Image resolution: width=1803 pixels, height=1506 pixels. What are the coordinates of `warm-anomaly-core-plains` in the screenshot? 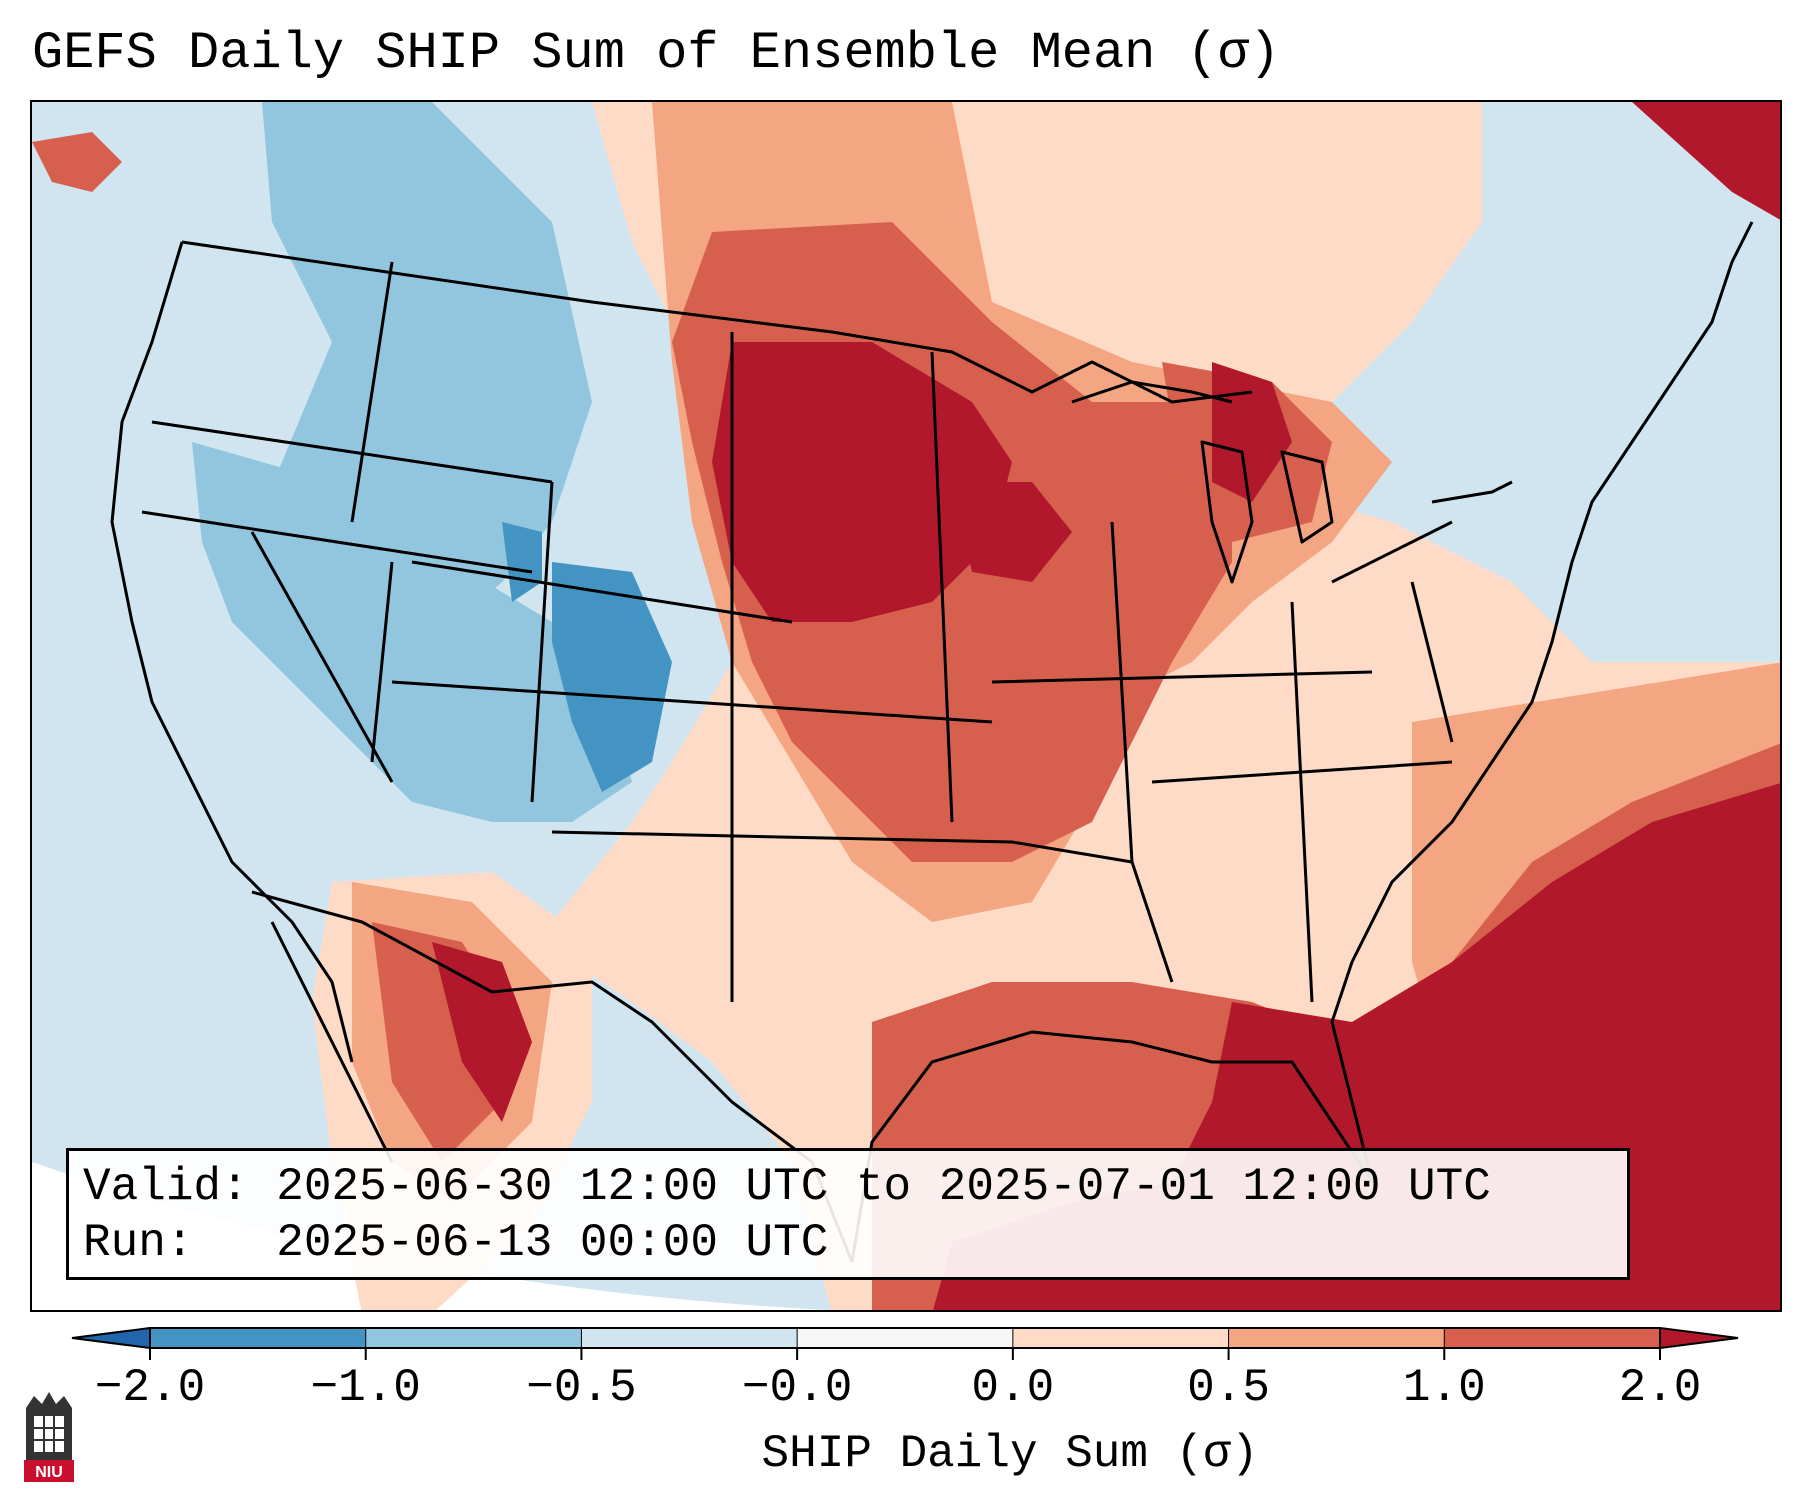 It's located at (862, 482).